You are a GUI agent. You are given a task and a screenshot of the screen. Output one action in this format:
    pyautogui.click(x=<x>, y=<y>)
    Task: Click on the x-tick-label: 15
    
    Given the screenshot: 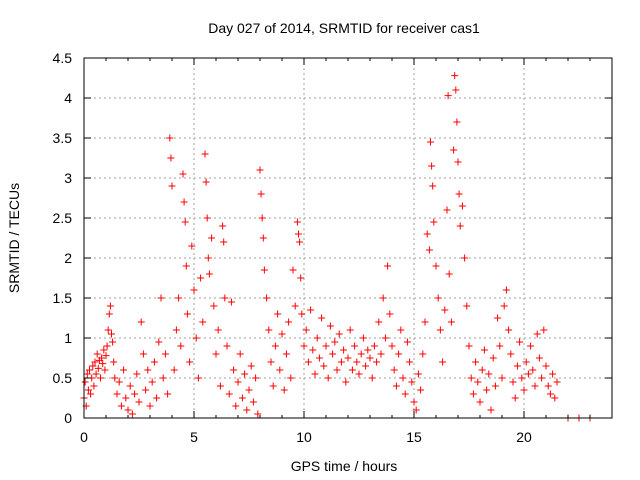 What is the action you would take?
    pyautogui.click(x=414, y=437)
    